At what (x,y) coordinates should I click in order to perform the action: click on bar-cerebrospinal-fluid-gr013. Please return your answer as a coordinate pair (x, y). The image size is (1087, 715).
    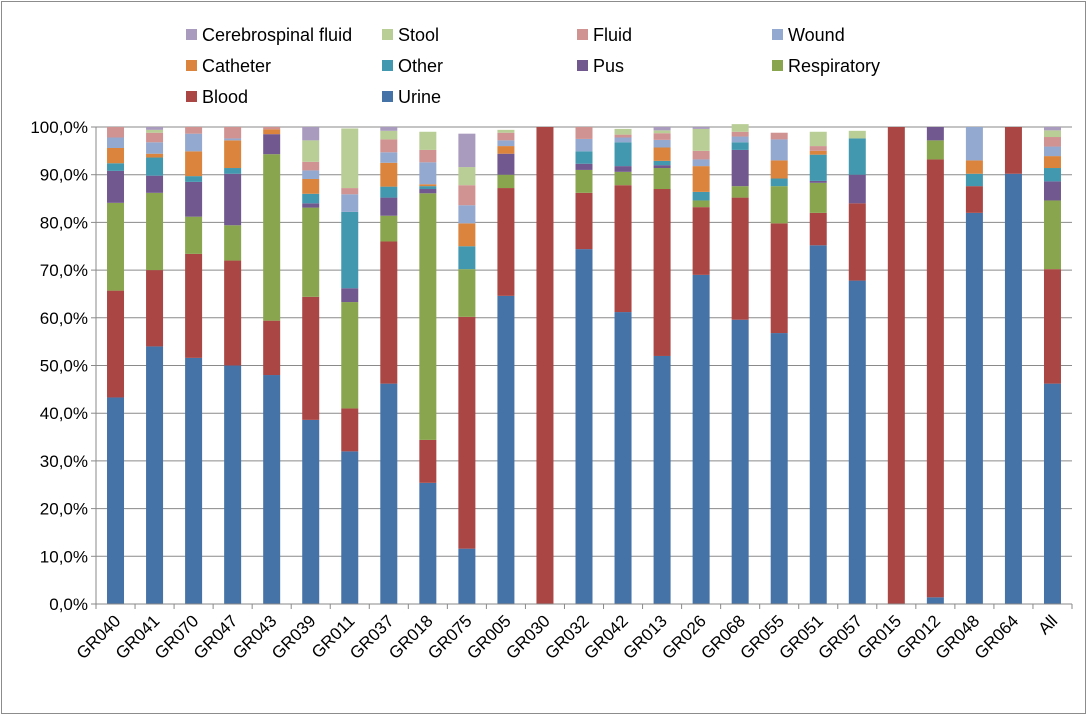
    Looking at the image, I should click on (662, 129).